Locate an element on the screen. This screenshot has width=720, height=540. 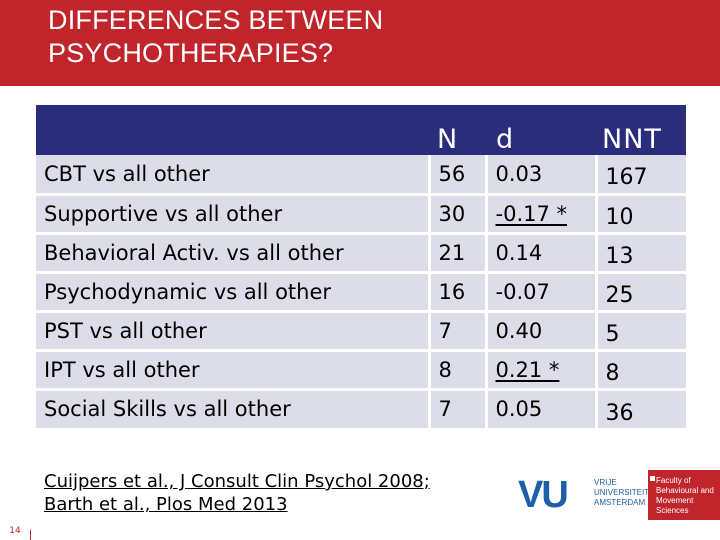
row-nnt-value-text: 25 is located at coordinates (619, 295).